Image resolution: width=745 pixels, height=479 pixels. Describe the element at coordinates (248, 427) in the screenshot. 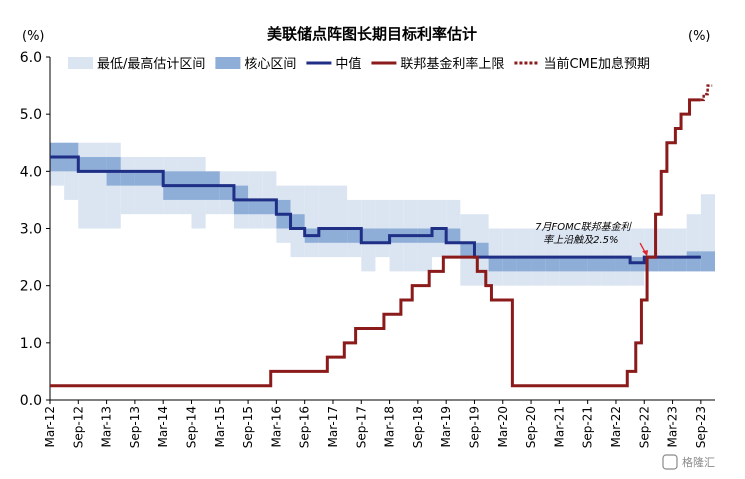

I see `x-tick-label: Sep-15` at that location.